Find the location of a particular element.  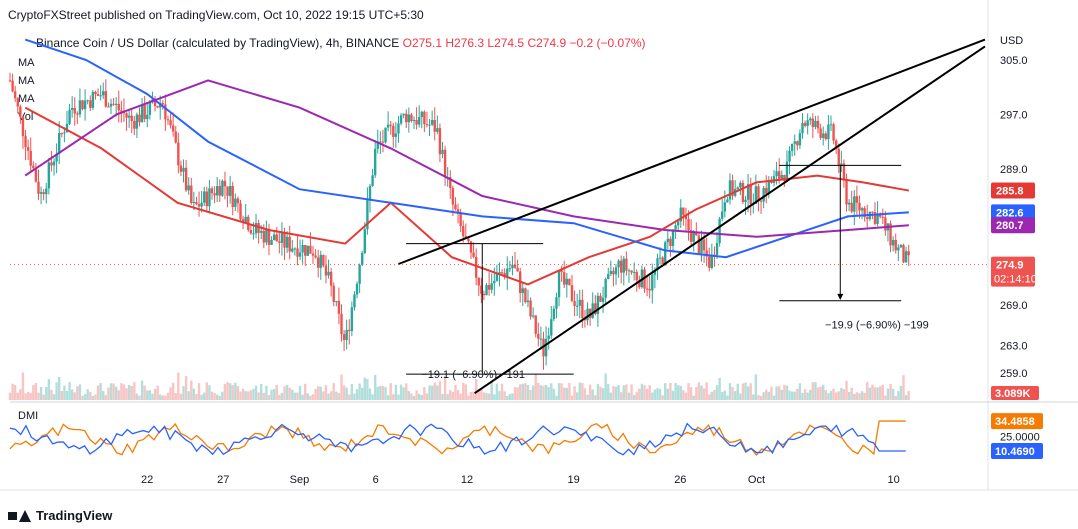

price-tag is located at coordinates (1013, 271).